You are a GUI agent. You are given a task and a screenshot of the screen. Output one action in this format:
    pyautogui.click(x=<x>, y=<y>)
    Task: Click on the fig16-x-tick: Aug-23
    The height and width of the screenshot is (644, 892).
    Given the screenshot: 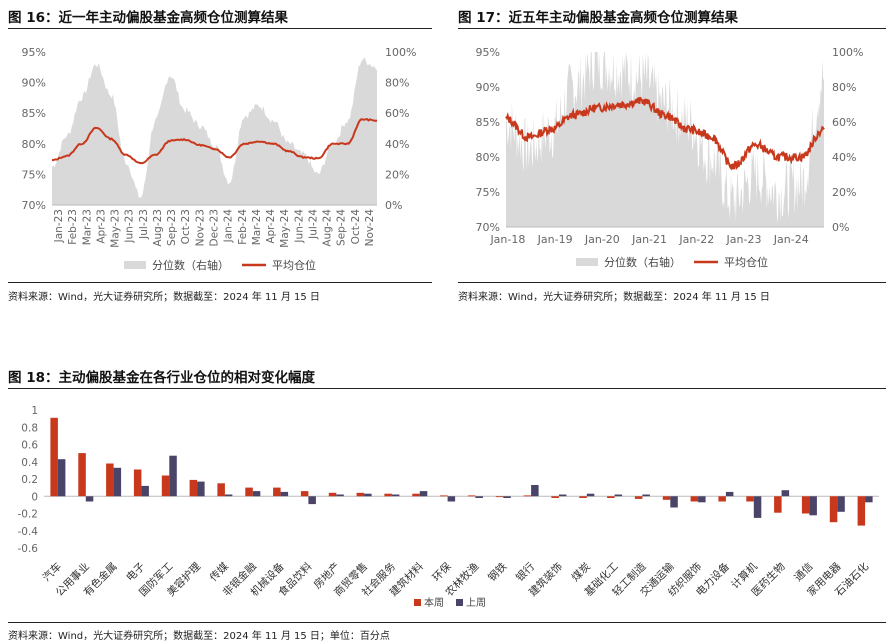 What is the action you would take?
    pyautogui.click(x=158, y=228)
    